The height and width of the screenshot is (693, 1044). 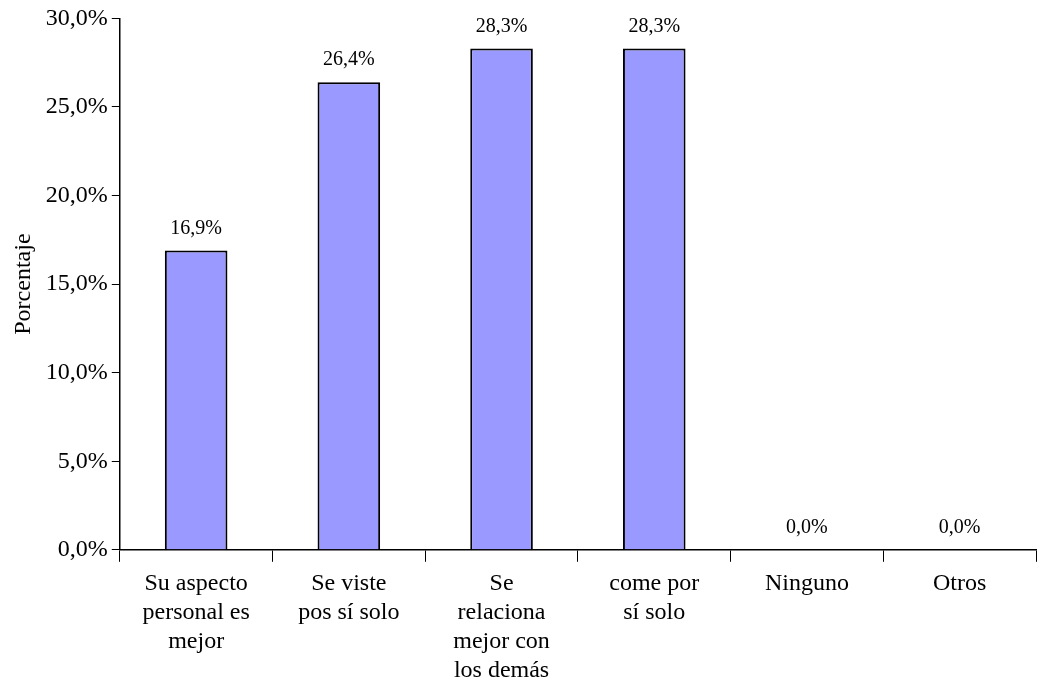 What do you see at coordinates (349, 597) in the screenshot?
I see `x-tick-label: Se viste pos sí solo` at bounding box center [349, 597].